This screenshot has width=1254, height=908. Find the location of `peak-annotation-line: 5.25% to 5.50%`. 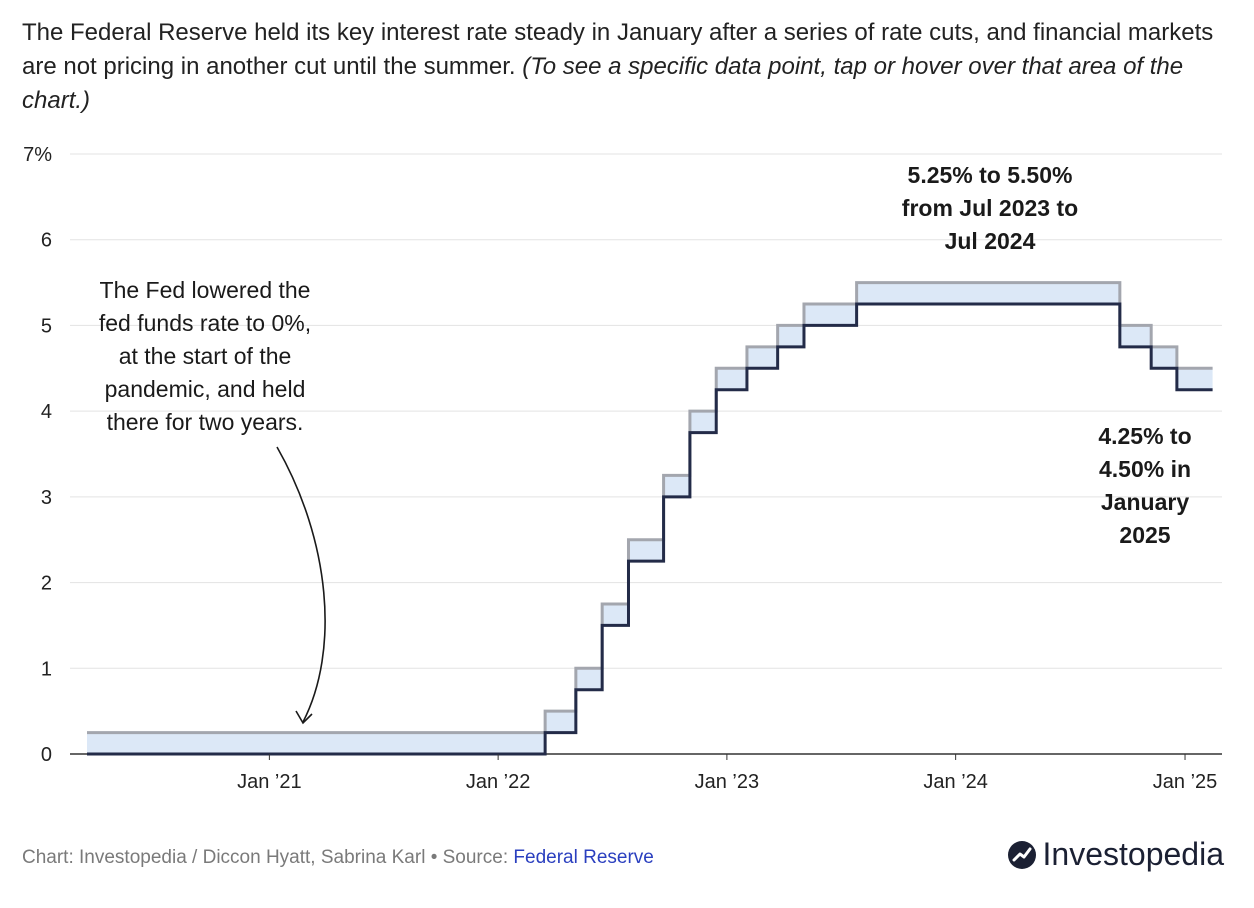

peak-annotation-line: 5.25% to 5.50% is located at coordinates (990, 175).